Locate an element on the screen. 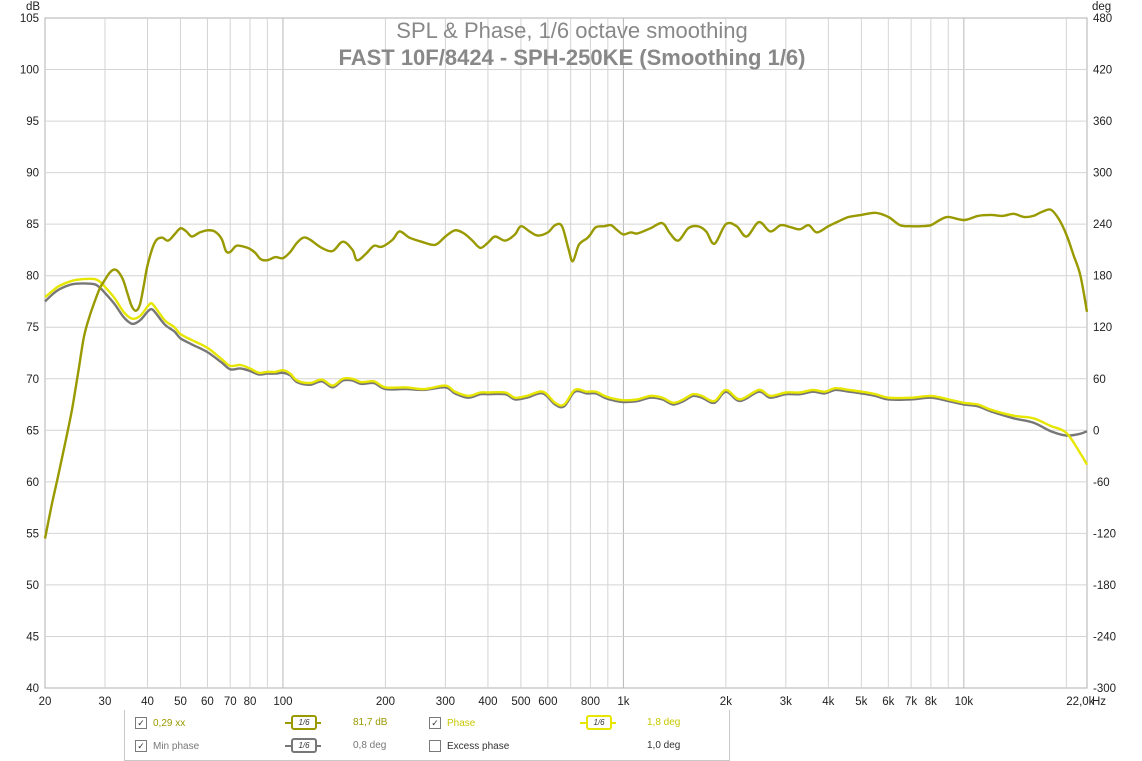  y2-tick-label: 0 is located at coordinates (1096, 431).